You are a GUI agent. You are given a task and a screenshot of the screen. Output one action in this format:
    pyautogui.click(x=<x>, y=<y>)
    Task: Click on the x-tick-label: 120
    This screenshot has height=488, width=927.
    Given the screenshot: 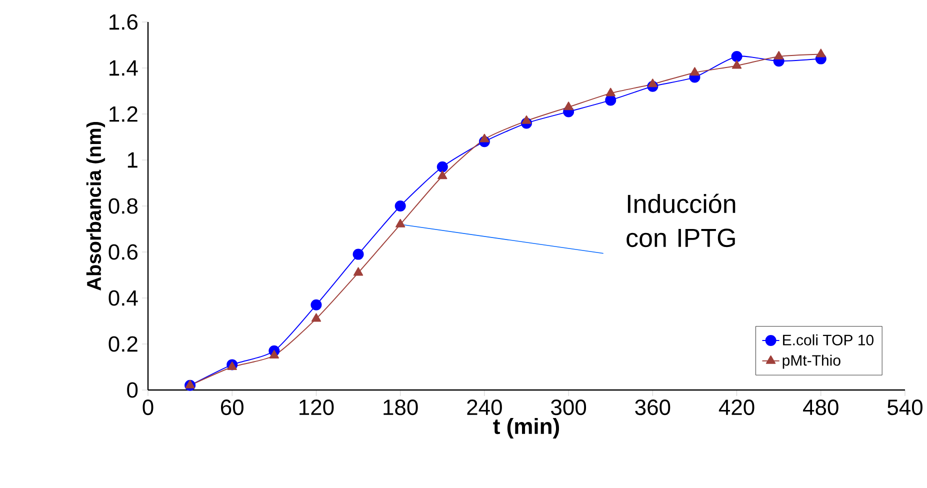 What is the action you would take?
    pyautogui.click(x=317, y=408)
    